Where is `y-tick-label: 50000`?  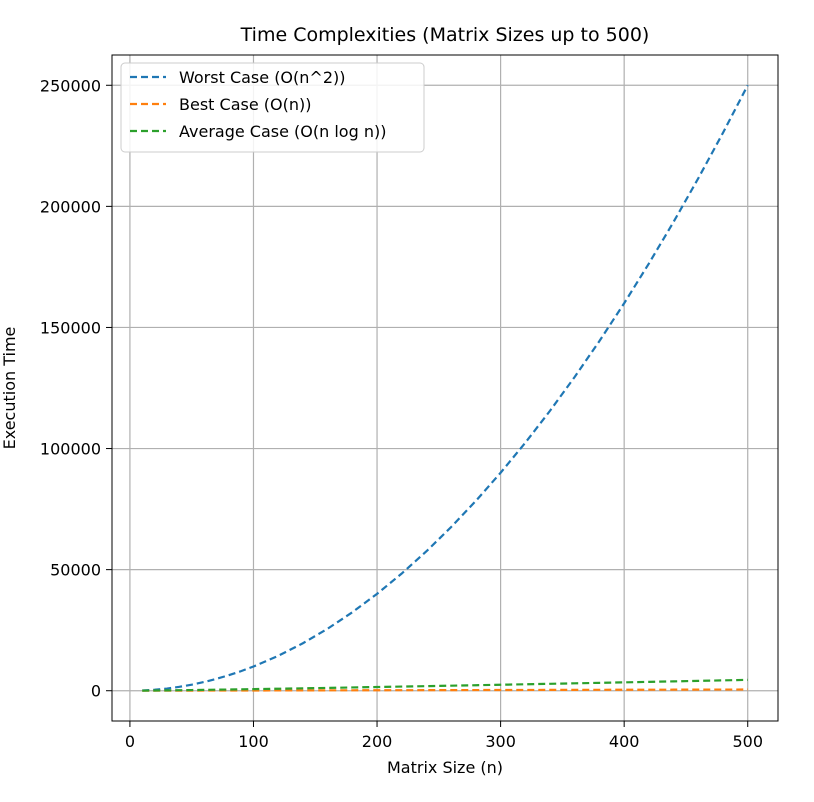
y-tick-label: 50000 is located at coordinates (75, 570).